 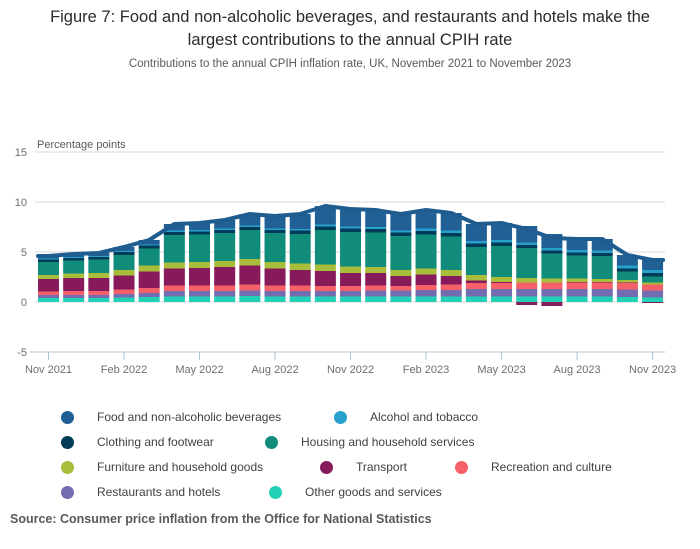 What do you see at coordinates (22, 353) in the screenshot?
I see `y-tick-label: -5` at bounding box center [22, 353].